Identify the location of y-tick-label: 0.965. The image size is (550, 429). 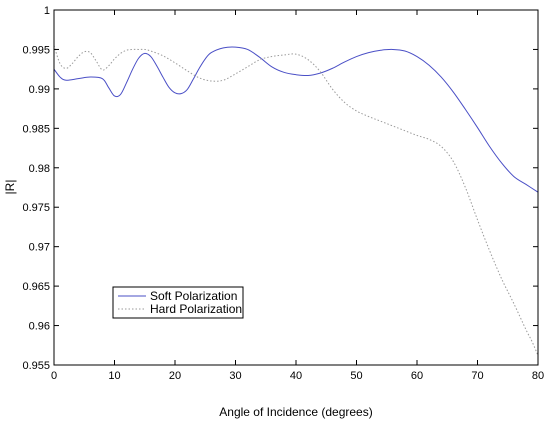
(36, 287).